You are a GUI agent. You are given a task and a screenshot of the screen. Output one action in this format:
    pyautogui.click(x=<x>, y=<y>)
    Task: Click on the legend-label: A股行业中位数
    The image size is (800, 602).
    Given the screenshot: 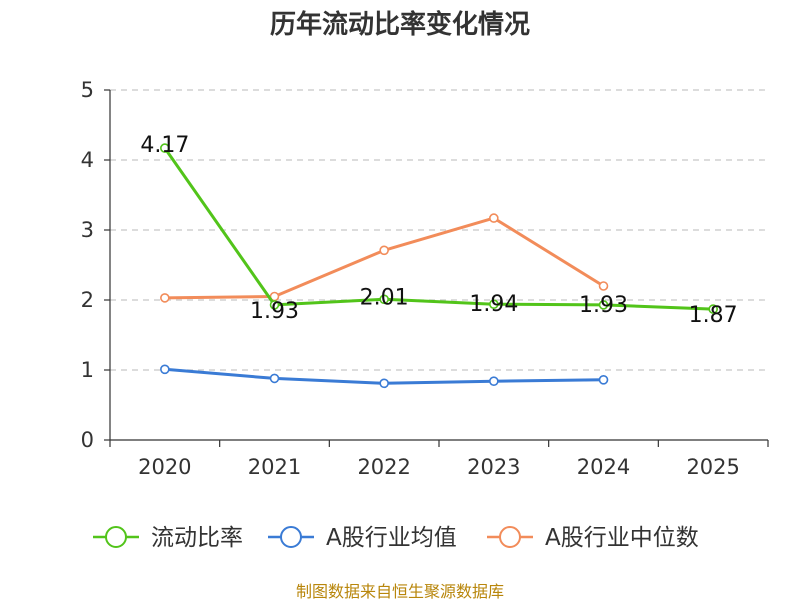 What is the action you would take?
    pyautogui.click(x=622, y=538)
    